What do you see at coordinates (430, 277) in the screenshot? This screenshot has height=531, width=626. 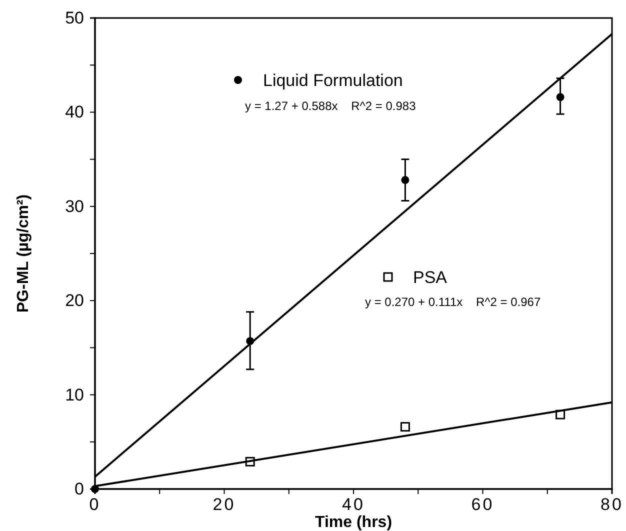 I see `legend-label: PSA` at bounding box center [430, 277].